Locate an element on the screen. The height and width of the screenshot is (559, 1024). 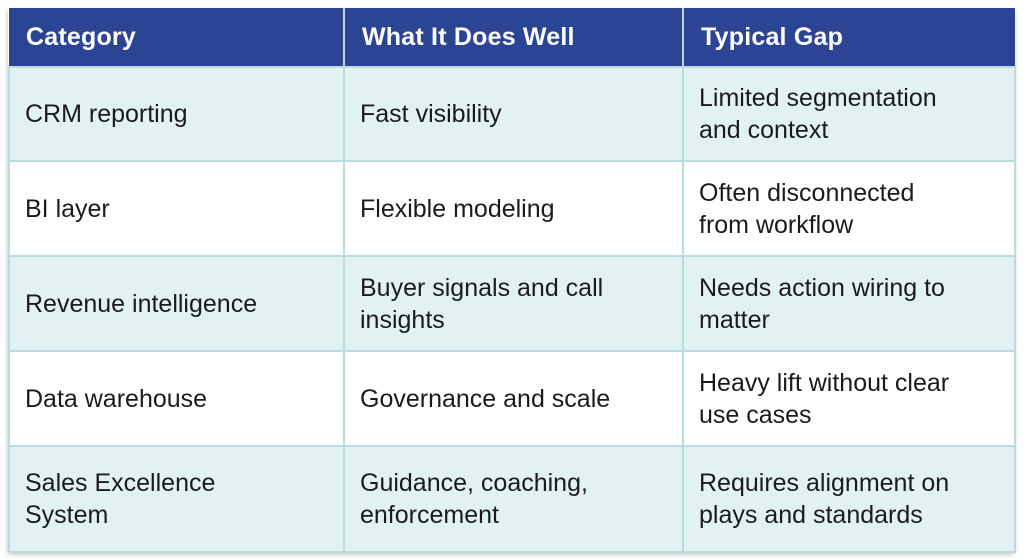
cell-category: Sales Excellence System is located at coordinates (176, 499).